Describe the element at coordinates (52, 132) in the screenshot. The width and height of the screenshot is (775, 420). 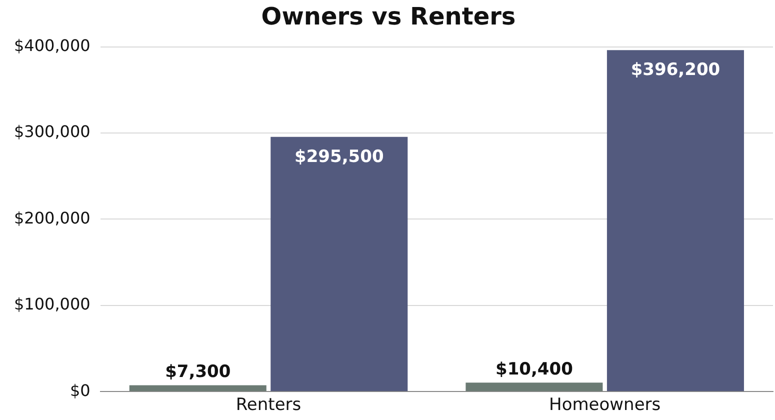
I see `y-tick-label: $300,000` at that location.